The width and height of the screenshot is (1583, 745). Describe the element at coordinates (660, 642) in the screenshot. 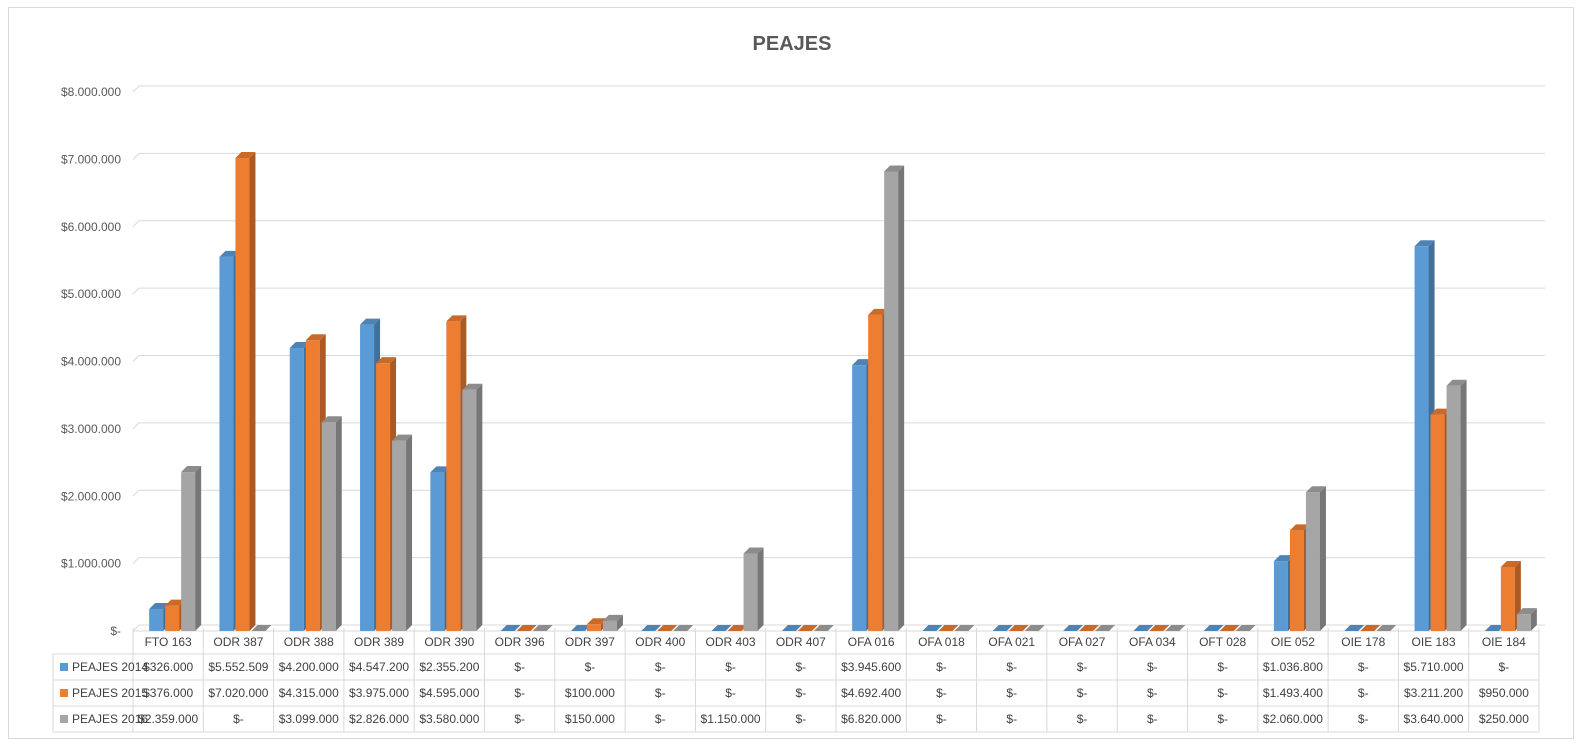

I see `category-label: ODR 400` at that location.